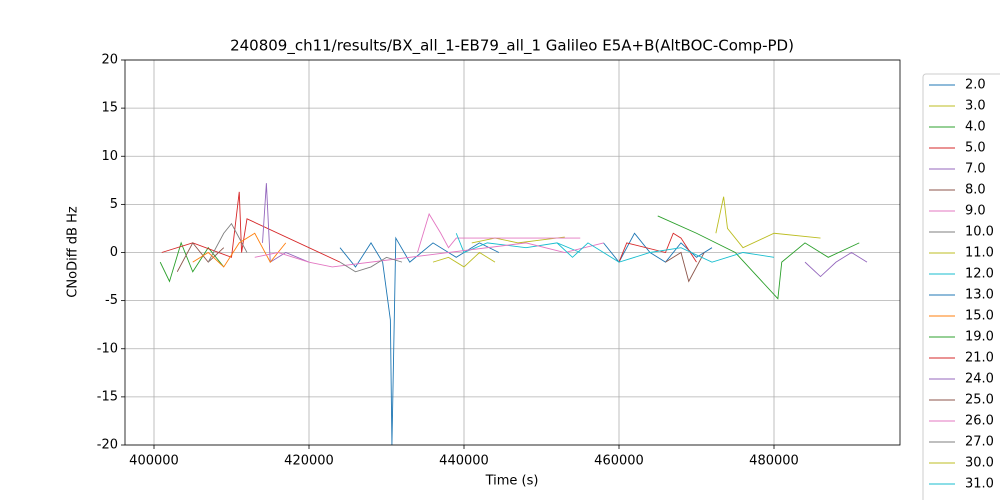 The width and height of the screenshot is (1000, 500). What do you see at coordinates (309, 461) in the screenshot?
I see `x-tick-label: 420000` at bounding box center [309, 461].